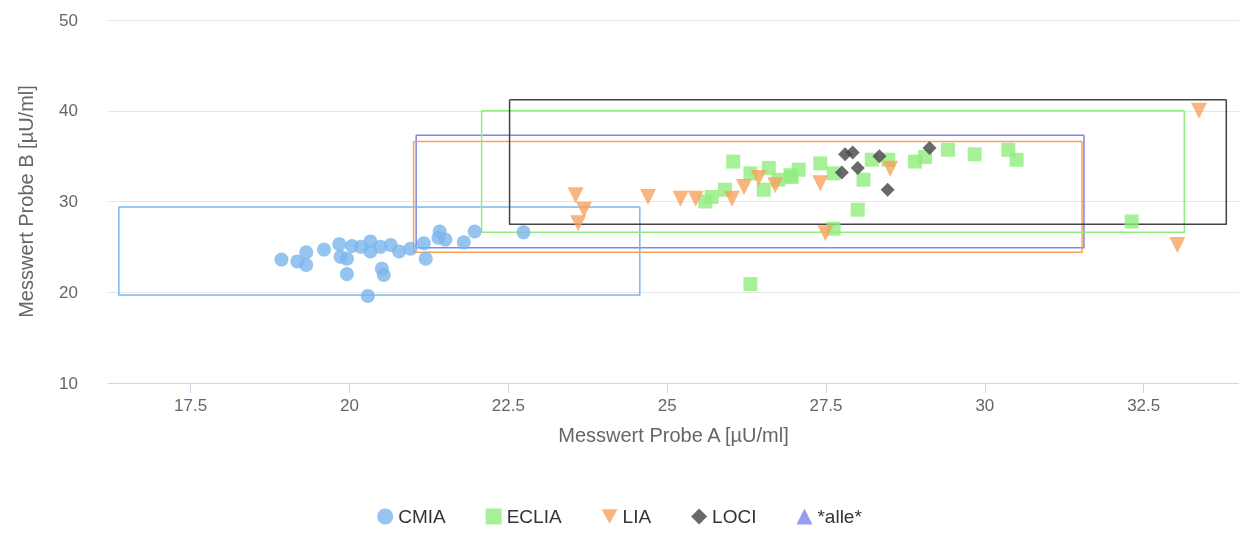  I want to click on y-tick-label: 10, so click(68, 383).